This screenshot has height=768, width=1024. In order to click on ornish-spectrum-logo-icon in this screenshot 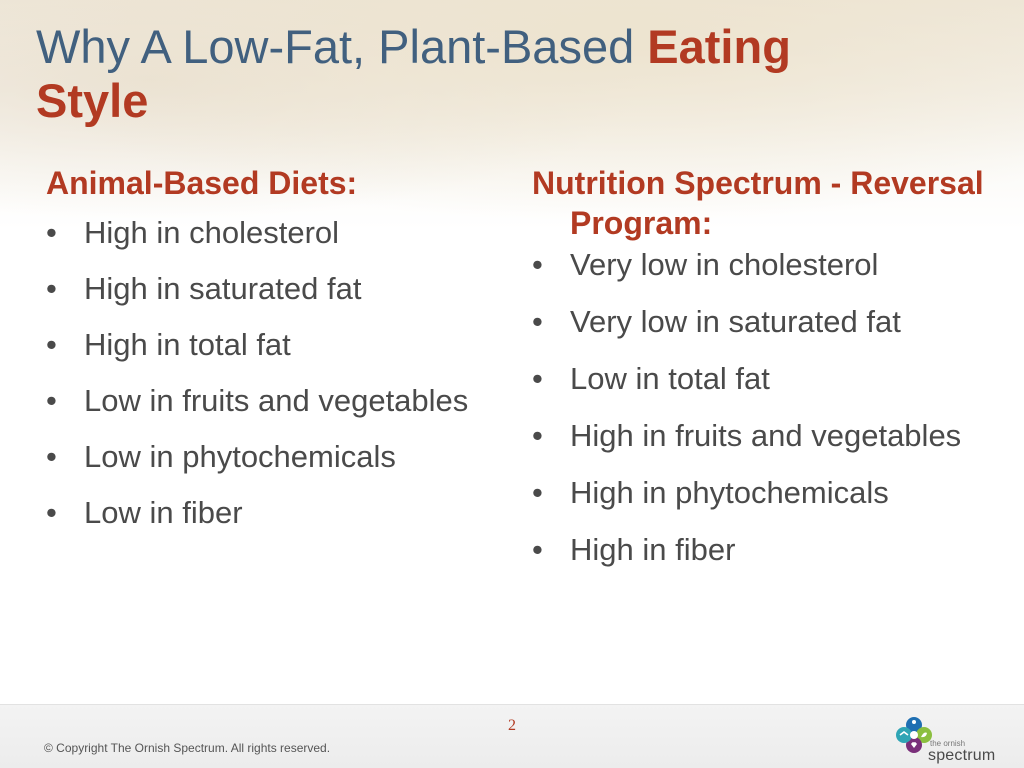, I will do `click(914, 735)`.